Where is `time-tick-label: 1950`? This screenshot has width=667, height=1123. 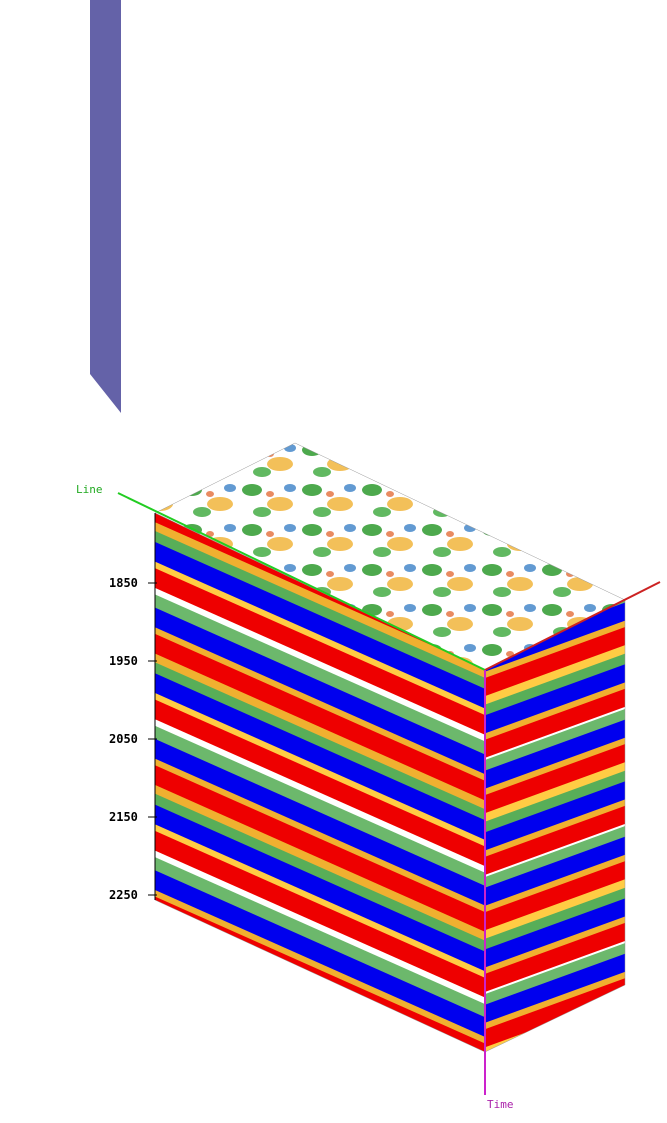
time-tick-label: 1950 is located at coordinates (123, 661).